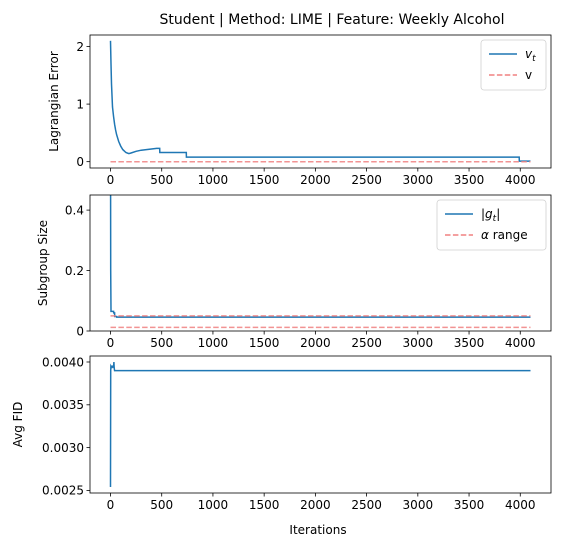 The height and width of the screenshot is (547, 562). Describe the element at coordinates (504, 235) in the screenshot. I see `legend-label: α range` at that location.